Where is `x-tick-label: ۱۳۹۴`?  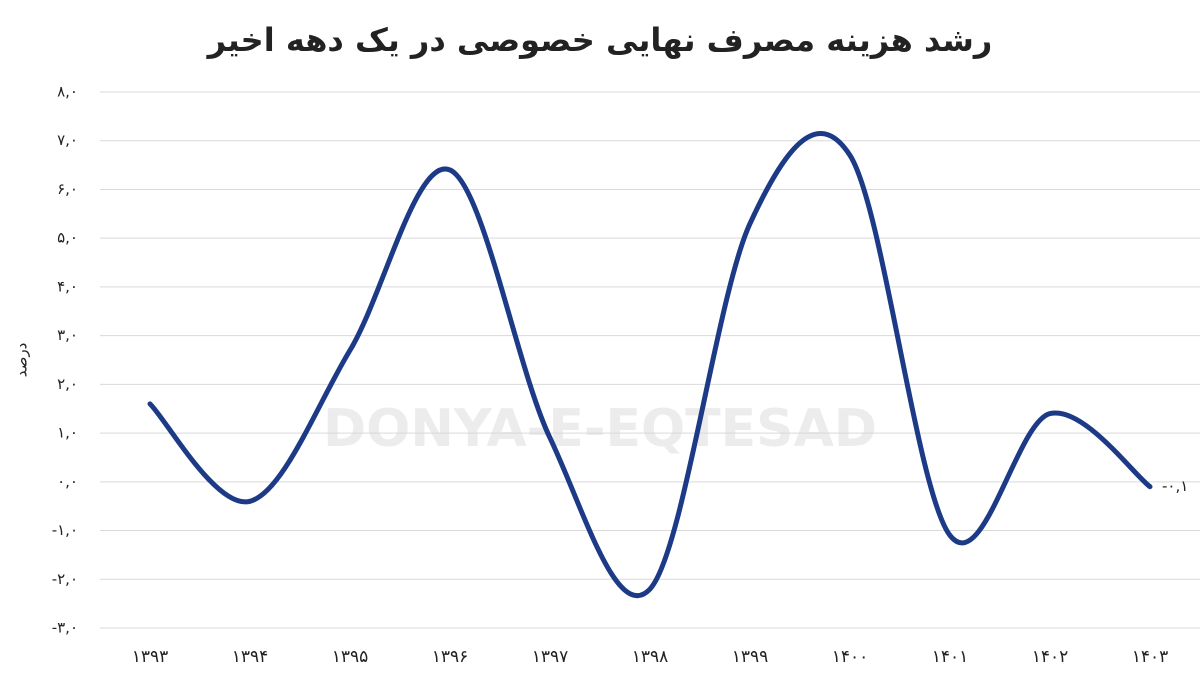
x-tick-label: ۱۳۹۴ is located at coordinates (250, 657).